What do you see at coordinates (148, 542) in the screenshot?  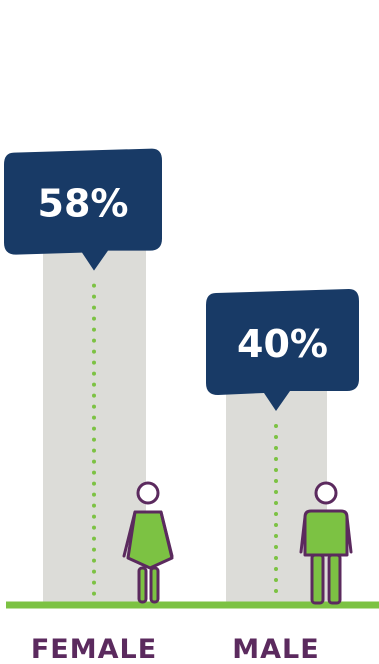 I see `female-figure-icon` at bounding box center [148, 542].